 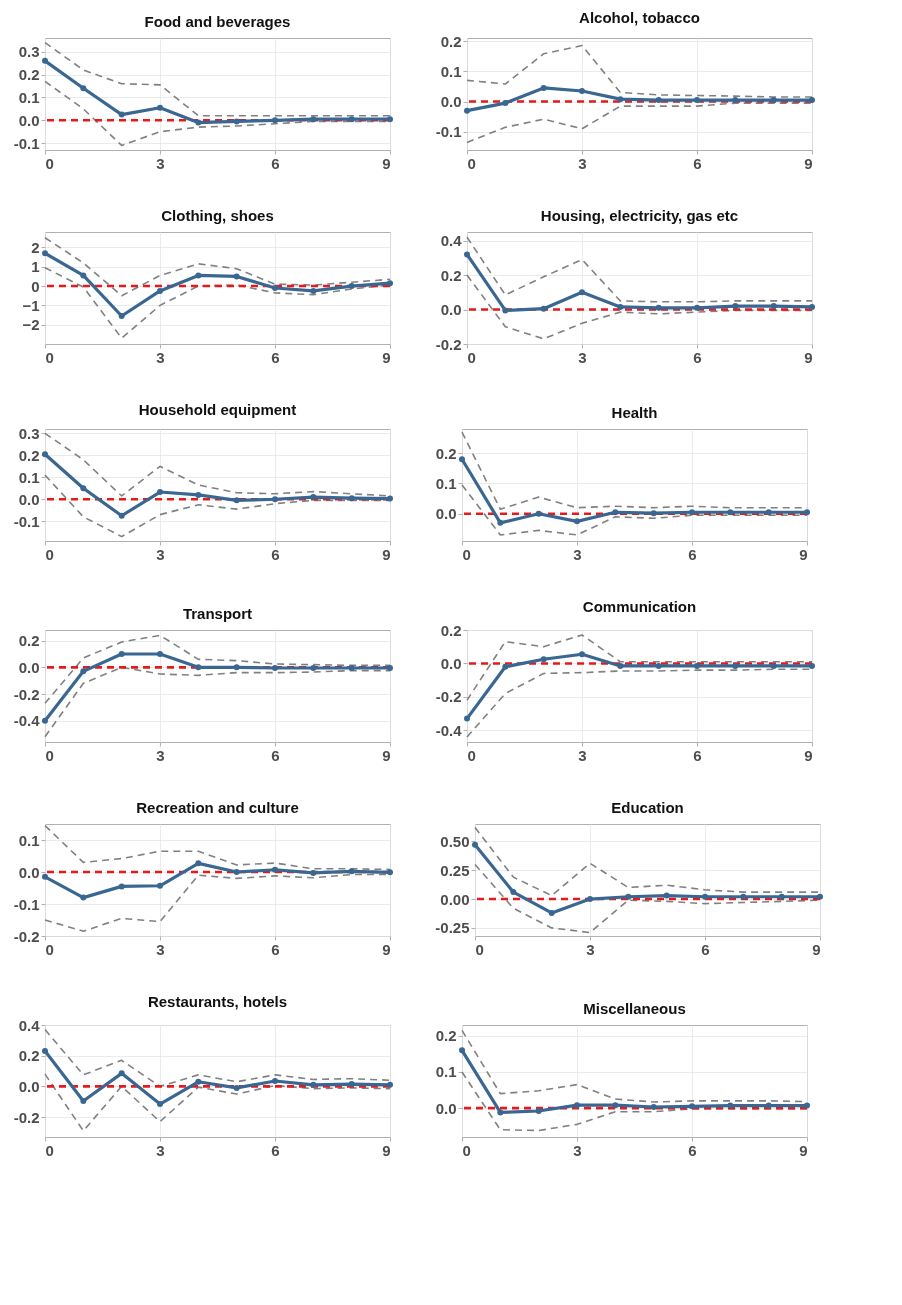 What do you see at coordinates (634, 412) in the screenshot?
I see `chart-title: Health` at bounding box center [634, 412].